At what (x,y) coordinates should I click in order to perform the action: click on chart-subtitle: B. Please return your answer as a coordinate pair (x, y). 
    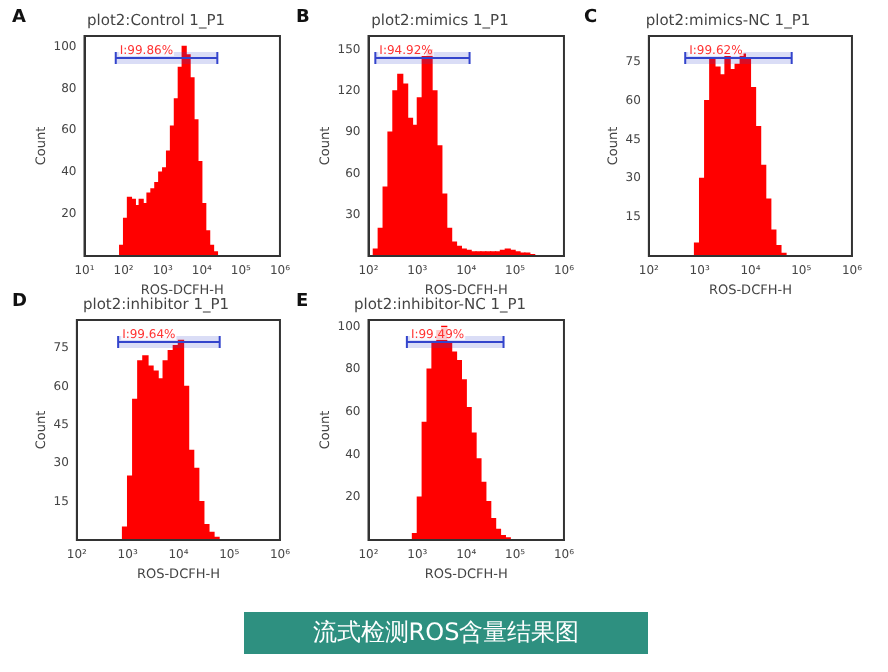
    Looking at the image, I should click on (303, 18).